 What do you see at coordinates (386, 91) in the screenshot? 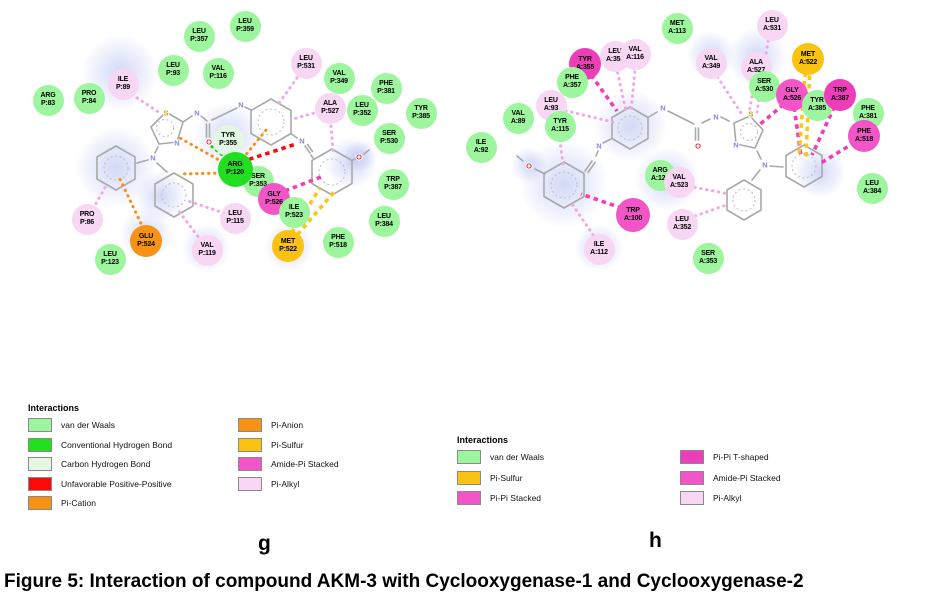
I see `residue-chain-number: P:381` at bounding box center [386, 91].